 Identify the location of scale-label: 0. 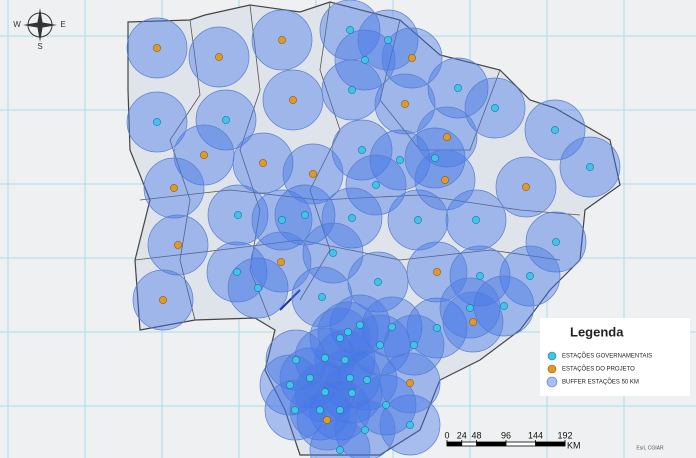
(446, 435).